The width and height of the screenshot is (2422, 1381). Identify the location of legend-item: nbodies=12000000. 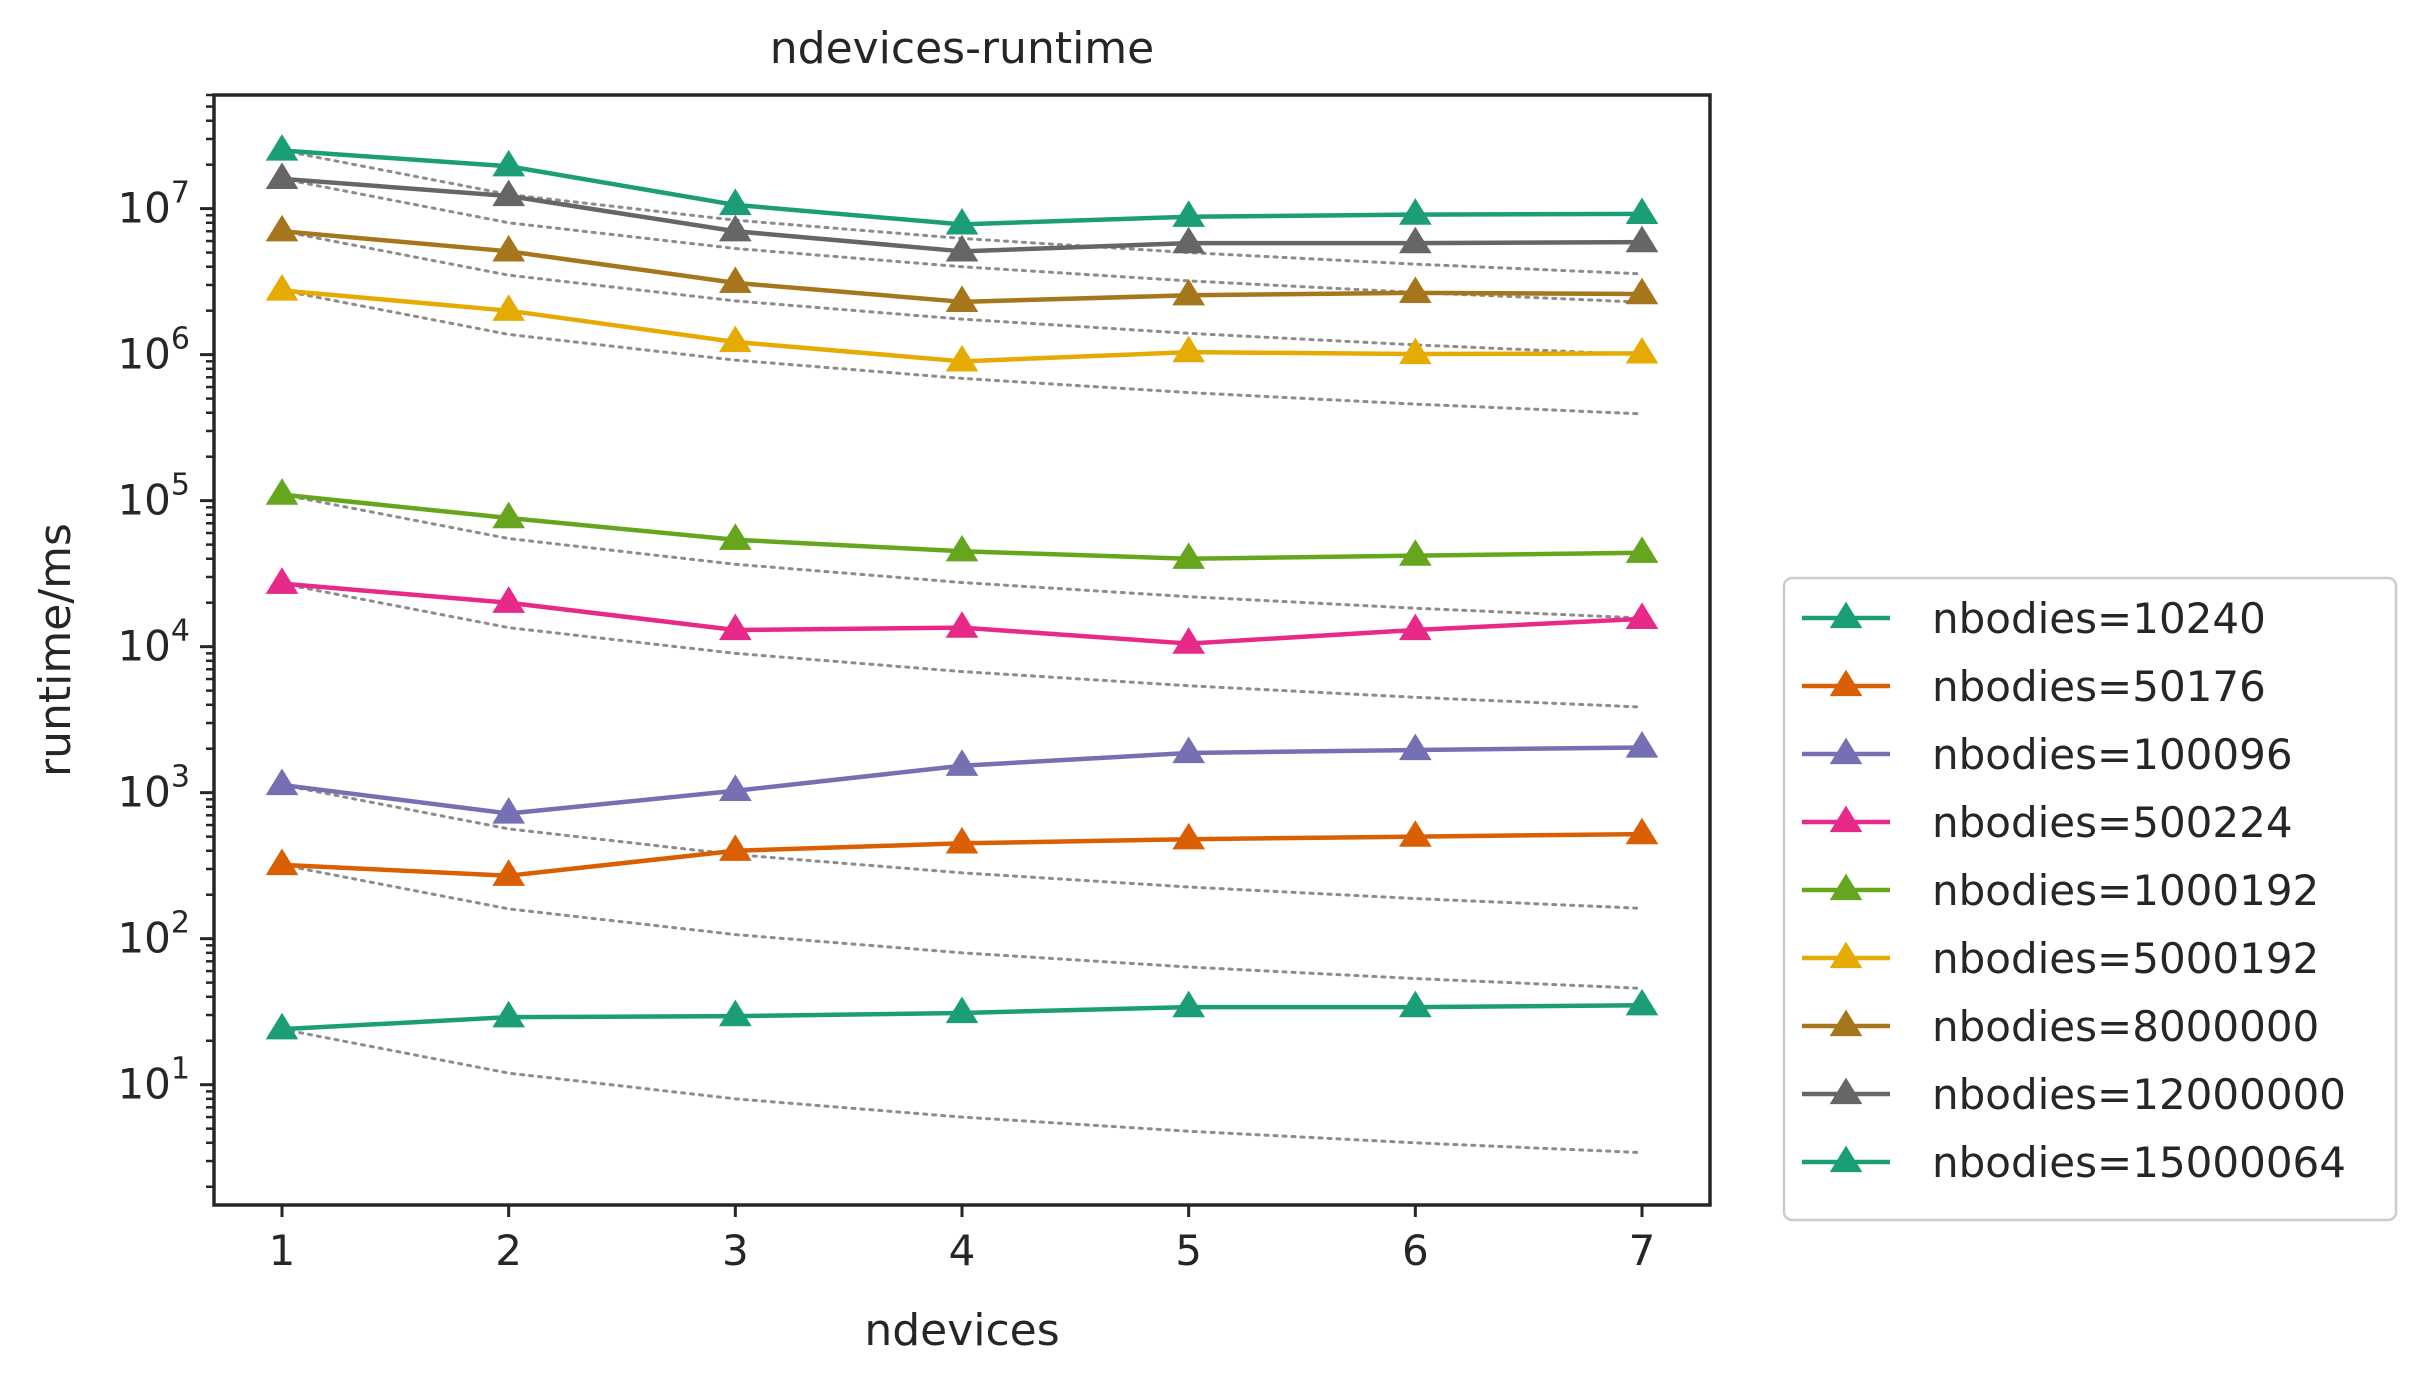
(2074, 1094).